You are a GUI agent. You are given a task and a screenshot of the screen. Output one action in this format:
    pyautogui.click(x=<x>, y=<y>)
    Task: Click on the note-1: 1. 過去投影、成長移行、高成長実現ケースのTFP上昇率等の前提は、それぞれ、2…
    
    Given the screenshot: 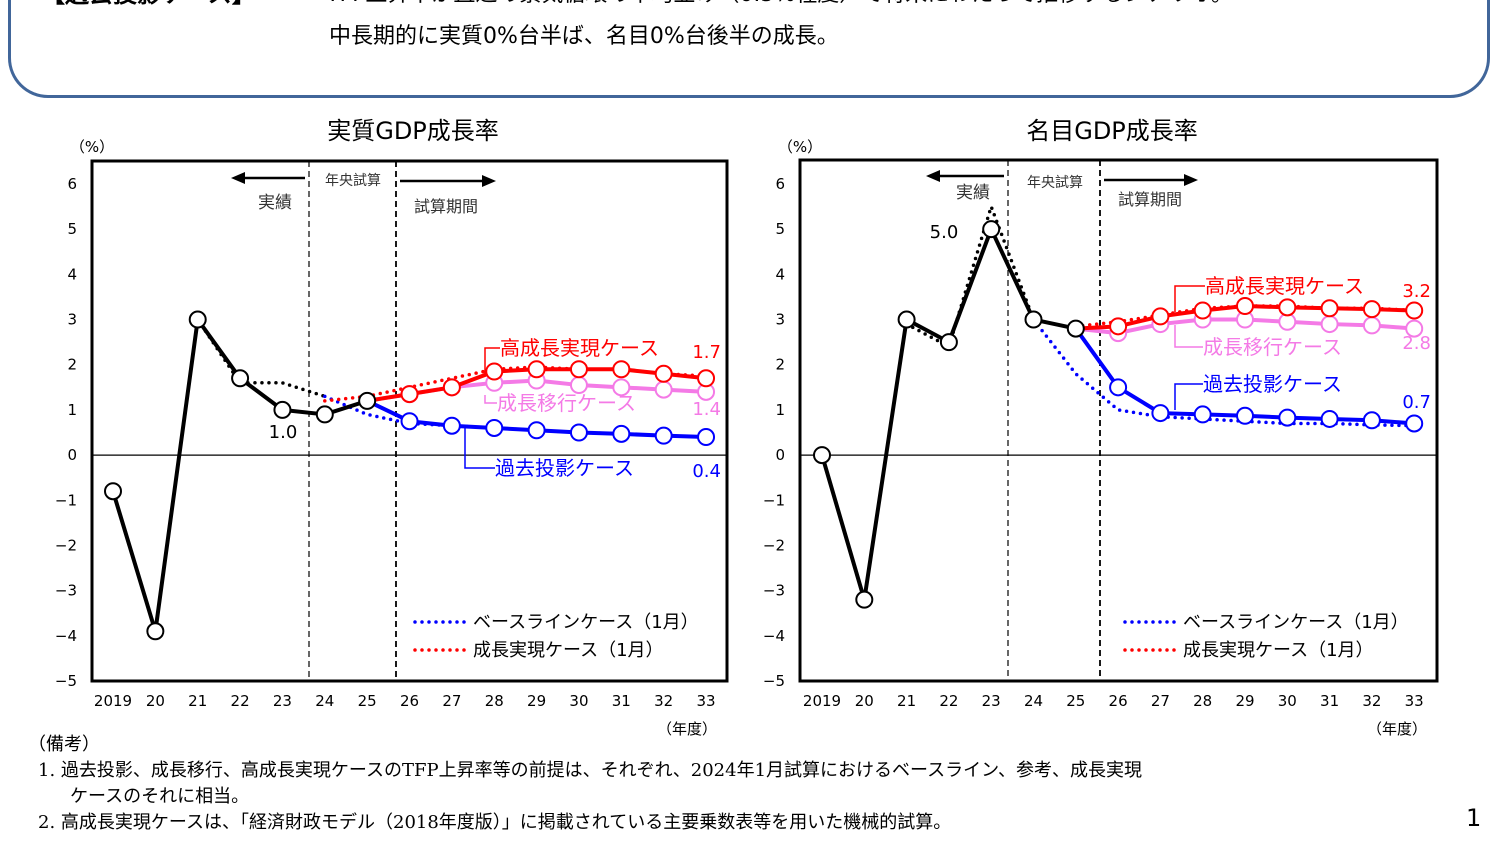 What is the action you would take?
    pyautogui.click(x=590, y=770)
    